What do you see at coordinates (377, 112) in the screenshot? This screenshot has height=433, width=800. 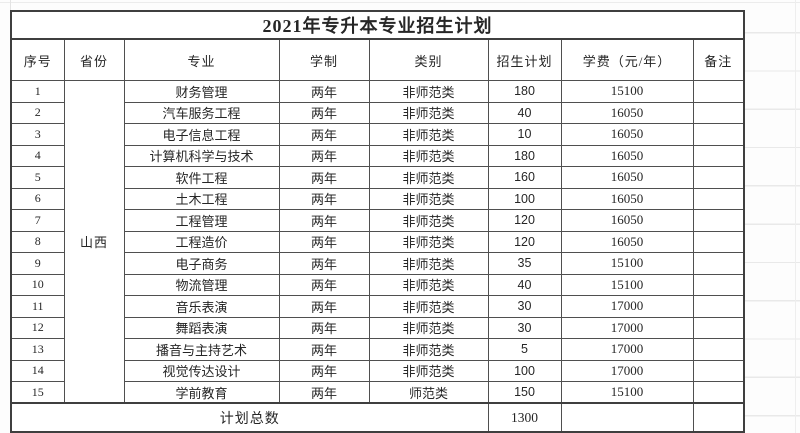 I see `table-row: 2 汽车服务工程 两年 非师范类 40 16050` at bounding box center [377, 112].